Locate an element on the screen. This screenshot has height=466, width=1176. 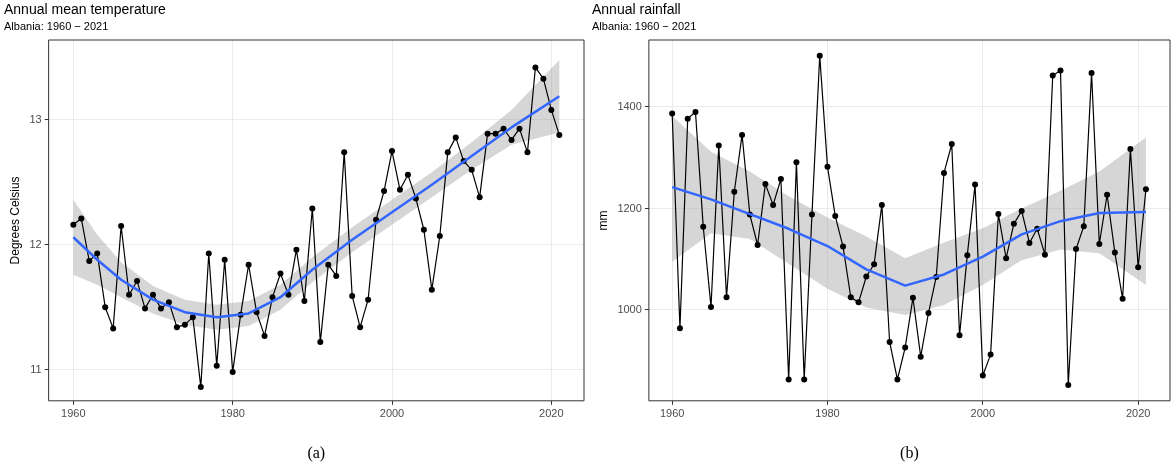
chart-title: Annual mean temperature is located at coordinates (85, 9).